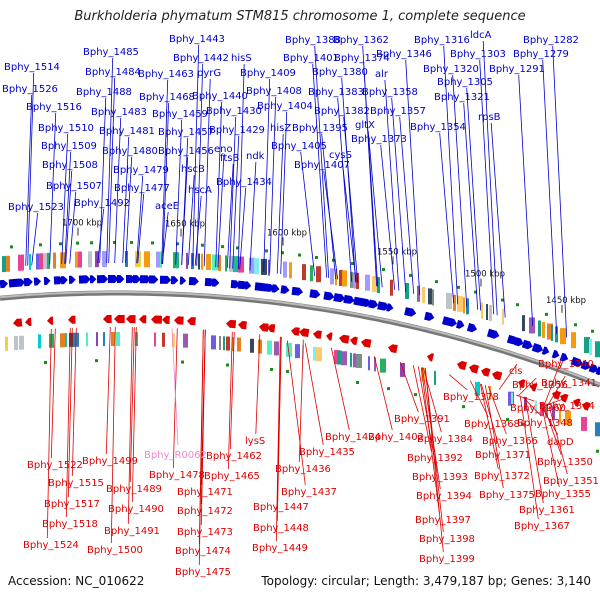 The width and height of the screenshot is (600, 600). I want to click on reverse-gene-label: Bphy_1361, so click(547, 510).